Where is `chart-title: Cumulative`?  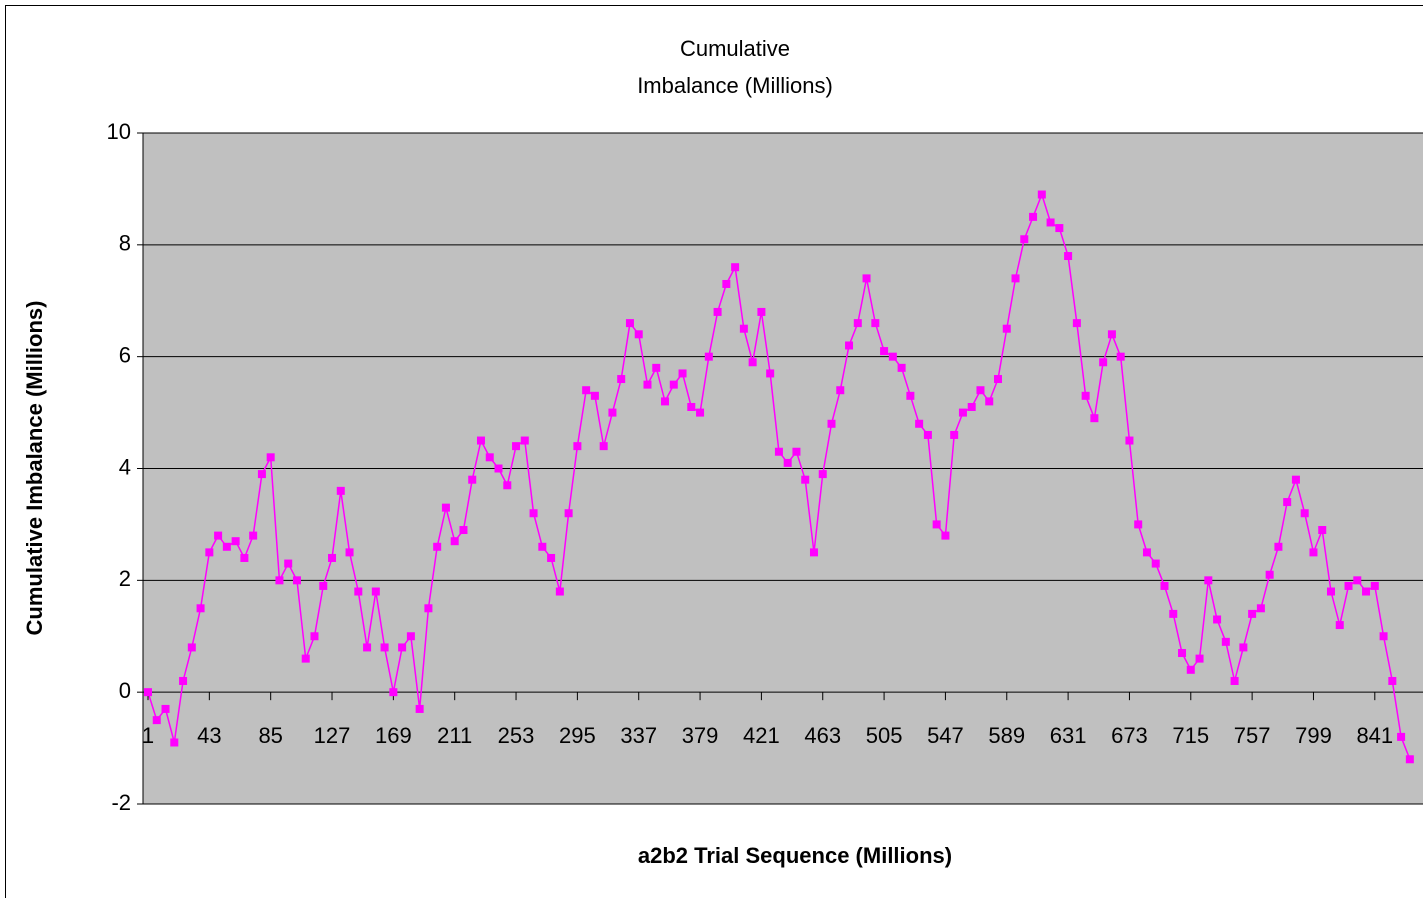
chart-title: Cumulative is located at coordinates (735, 48).